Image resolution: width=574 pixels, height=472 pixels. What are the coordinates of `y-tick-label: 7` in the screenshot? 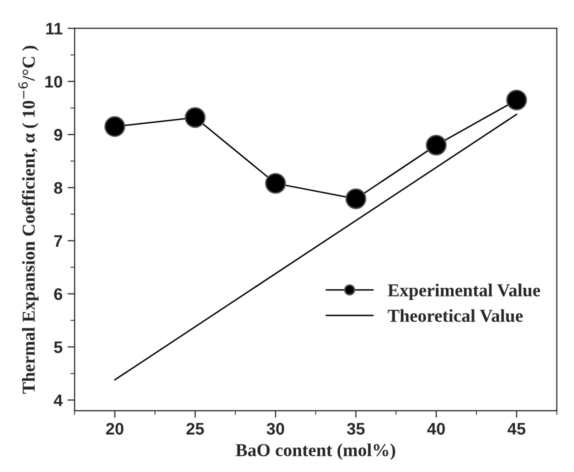 It's located at (58, 241).